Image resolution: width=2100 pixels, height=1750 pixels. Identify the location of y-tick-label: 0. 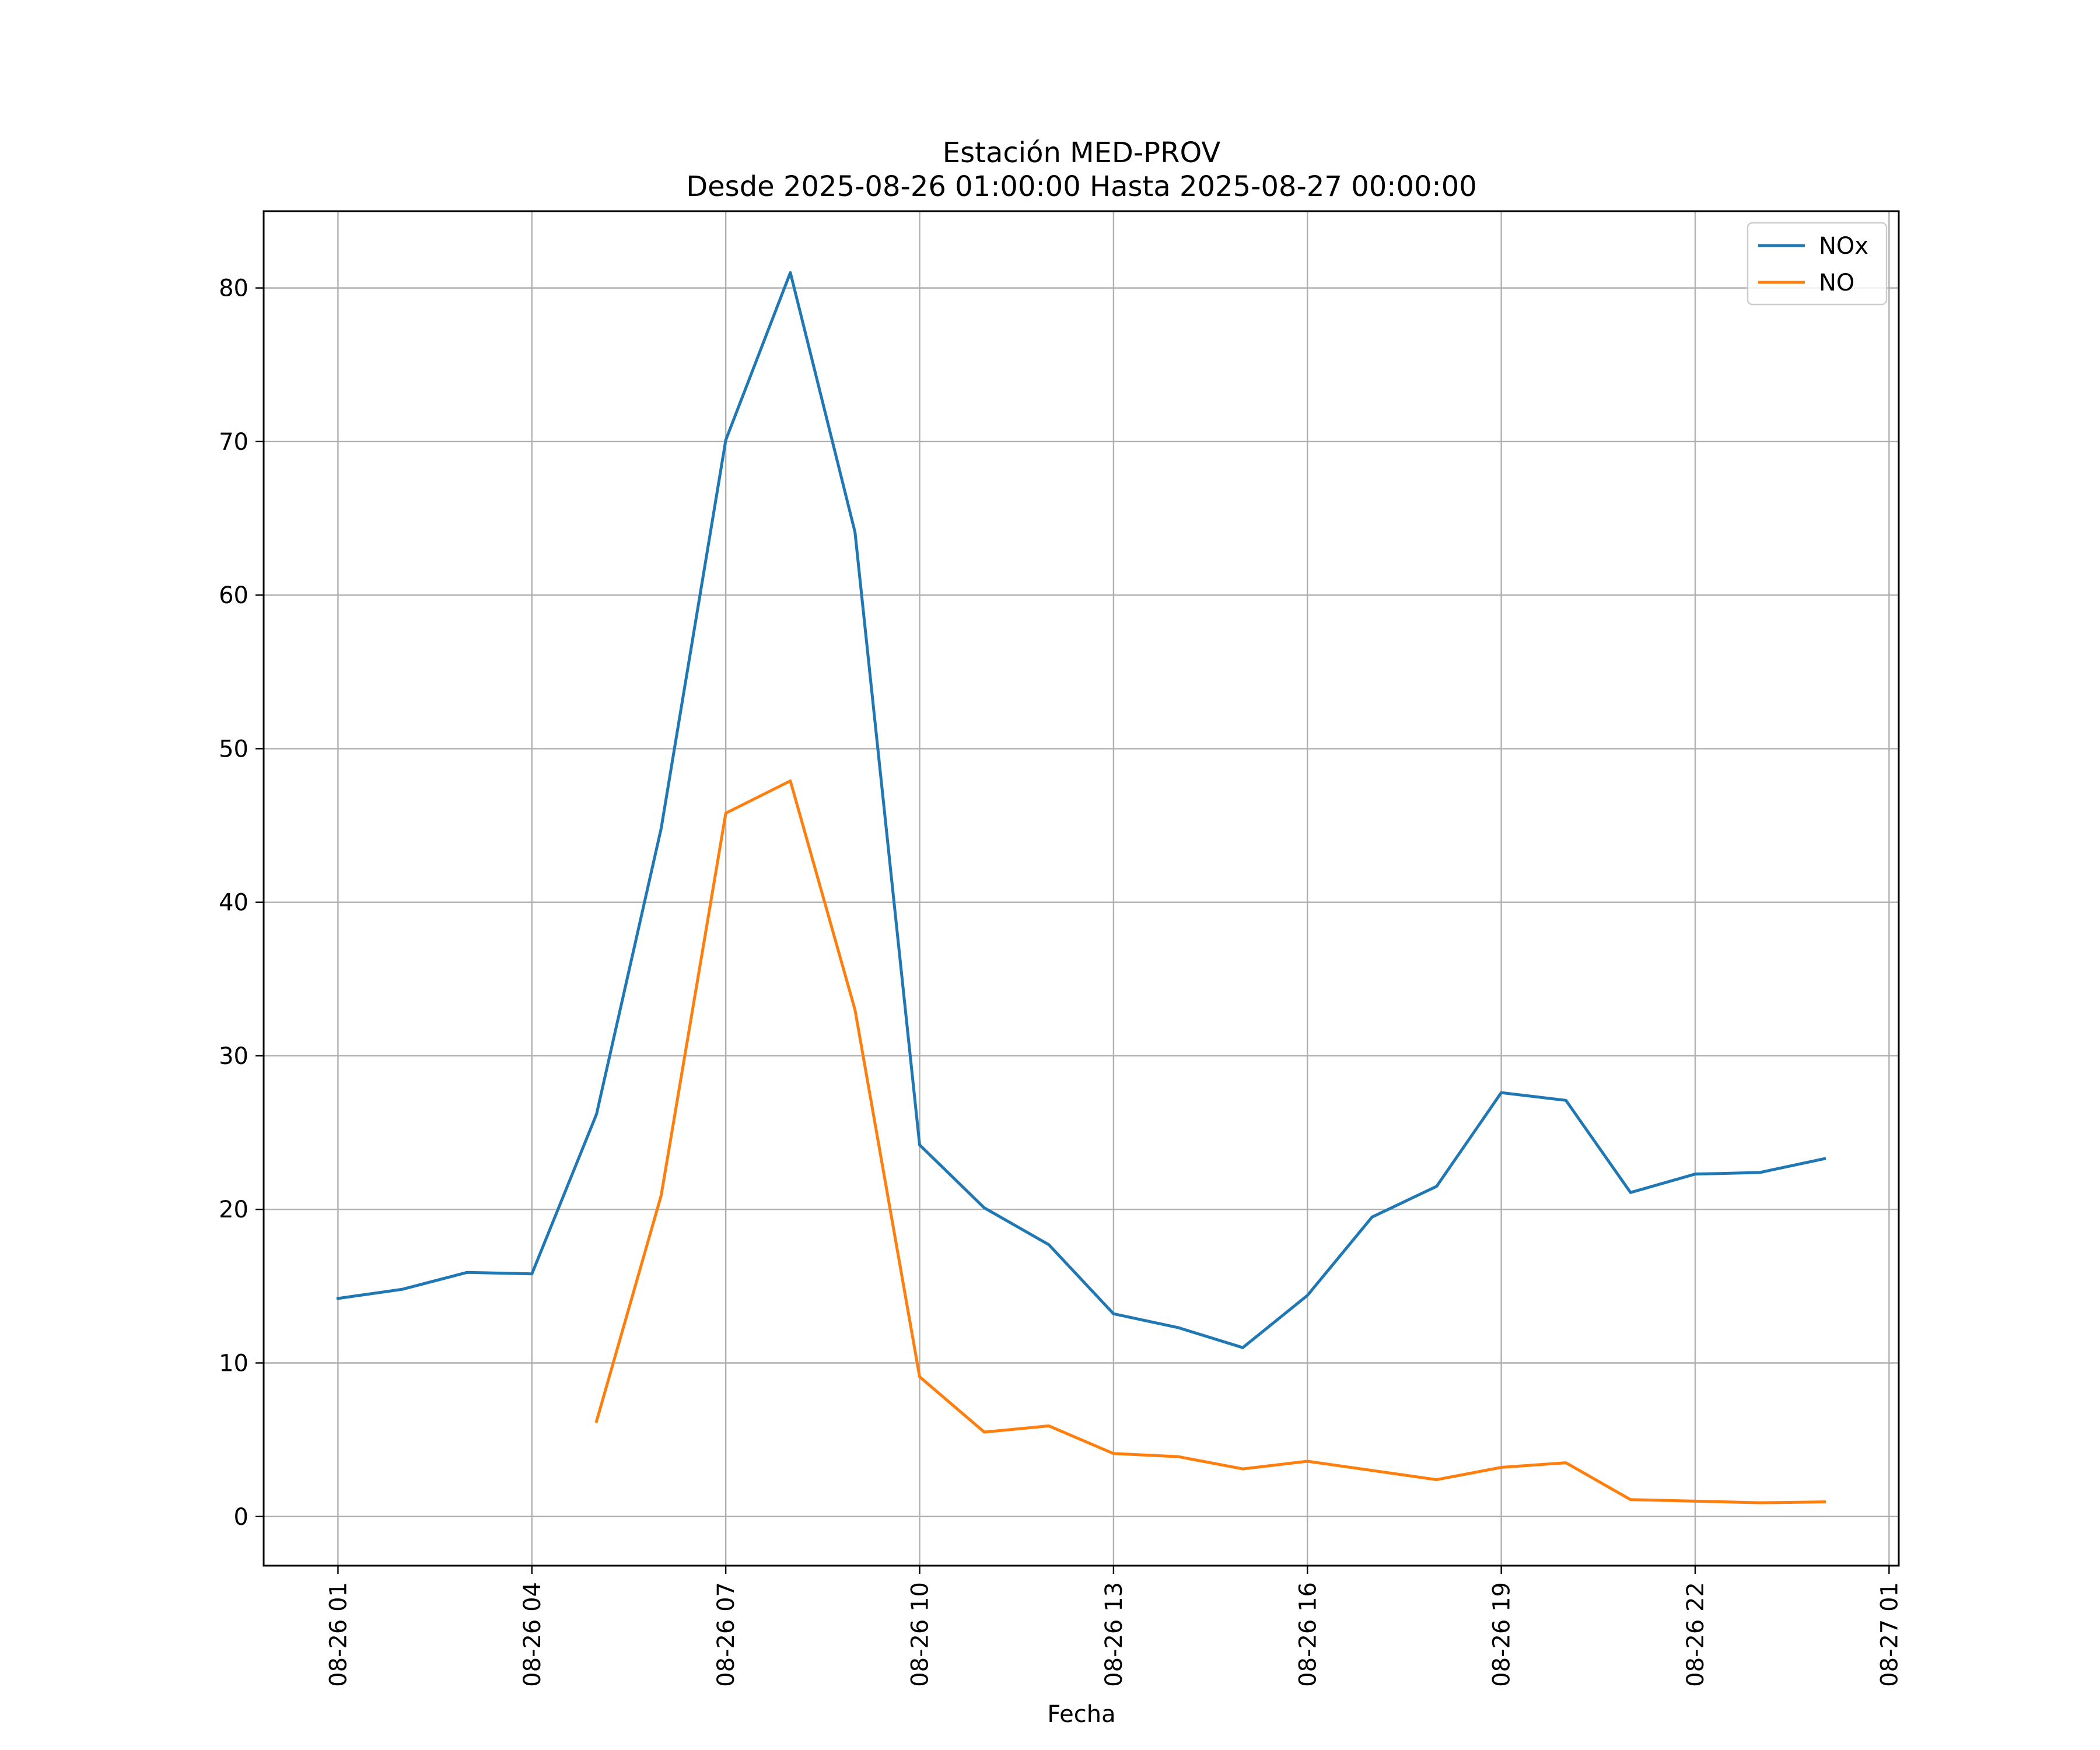
(242, 1517).